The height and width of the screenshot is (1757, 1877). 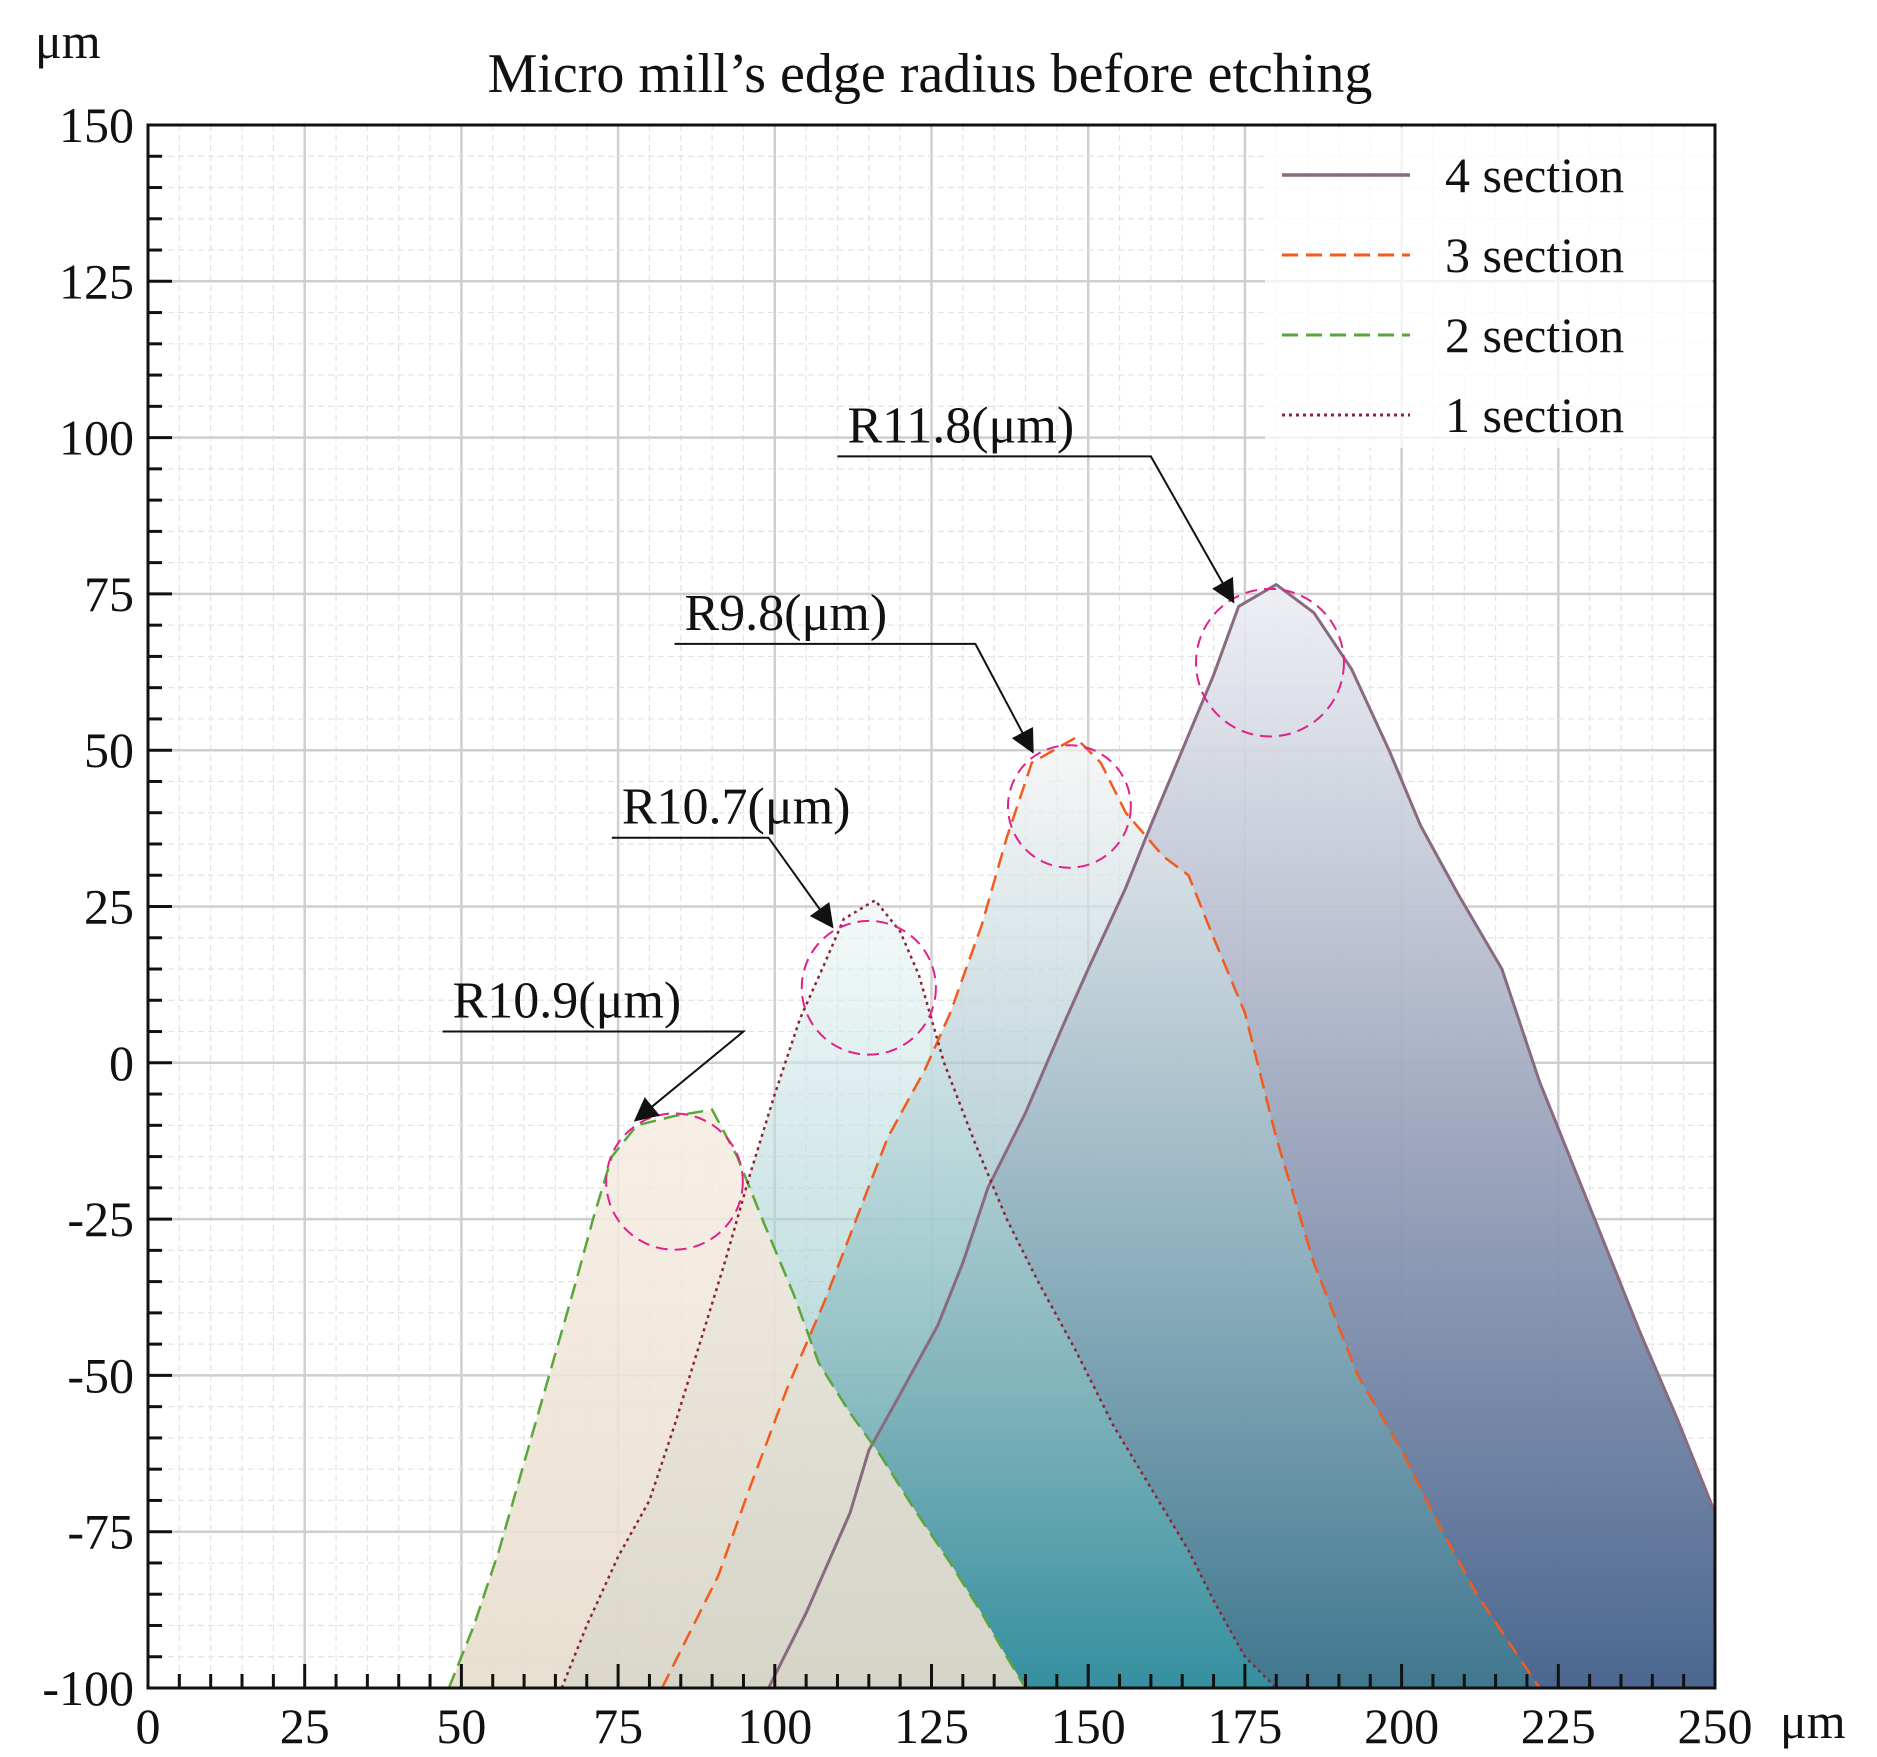 I want to click on x-tick-label: 100, so click(x=774, y=1726).